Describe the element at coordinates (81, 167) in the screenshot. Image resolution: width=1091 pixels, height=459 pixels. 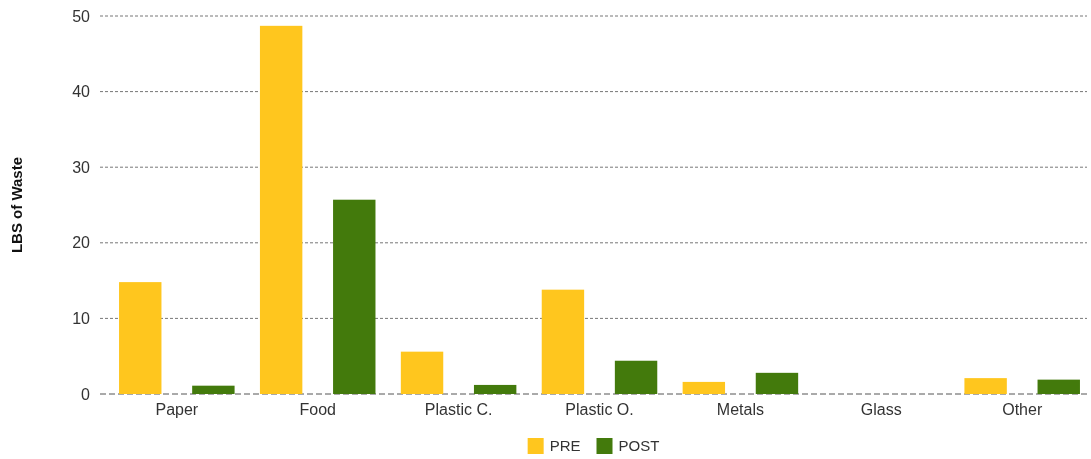
I see `y-tick-label: 30` at that location.